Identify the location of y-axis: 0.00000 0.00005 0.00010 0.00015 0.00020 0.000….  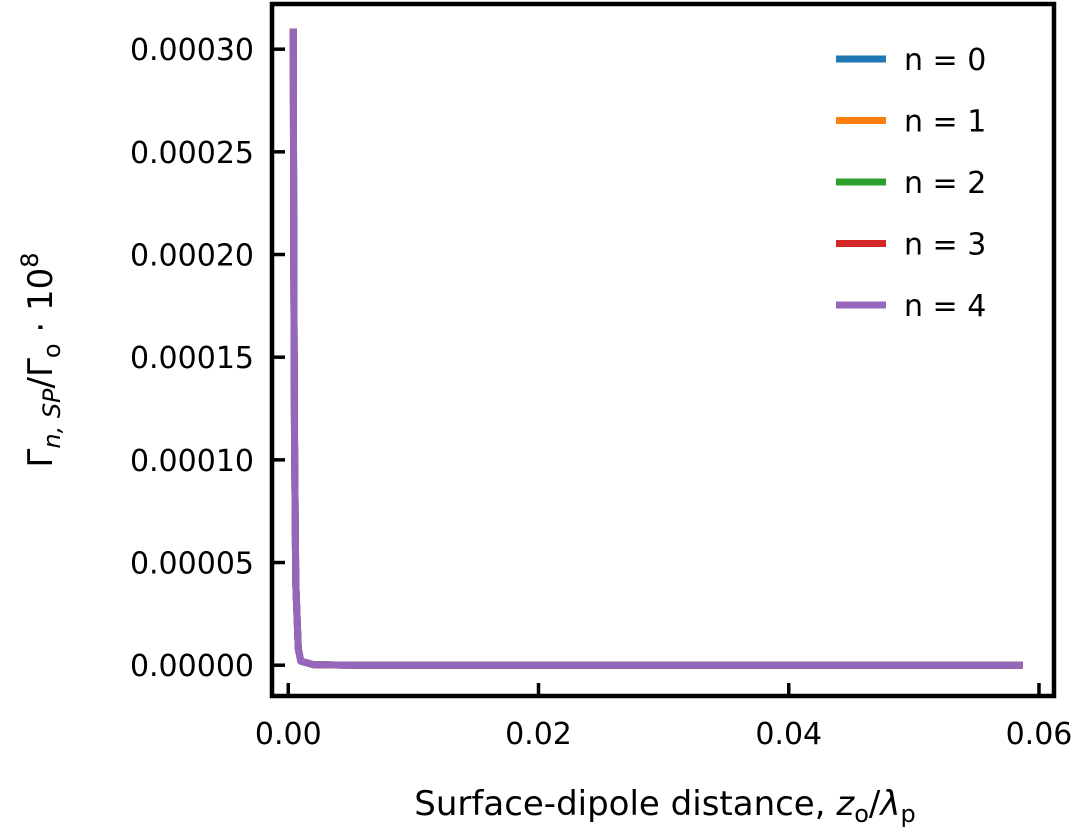
(207, 358).